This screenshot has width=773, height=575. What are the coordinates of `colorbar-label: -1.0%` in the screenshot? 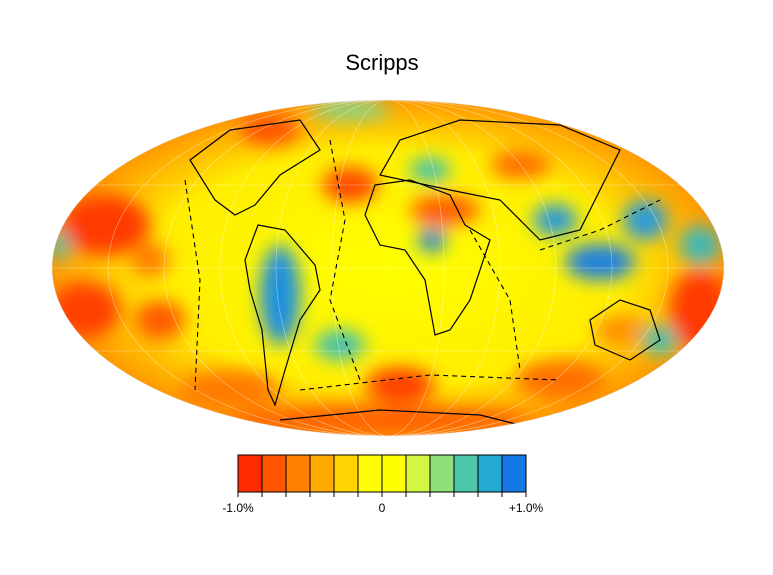 It's located at (238, 508).